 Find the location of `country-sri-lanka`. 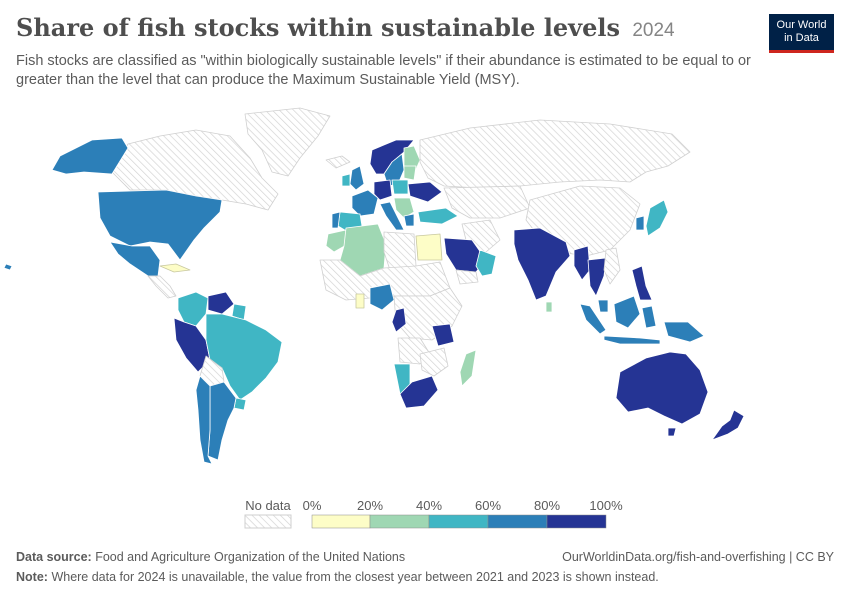

country-sri-lanka is located at coordinates (549, 307).